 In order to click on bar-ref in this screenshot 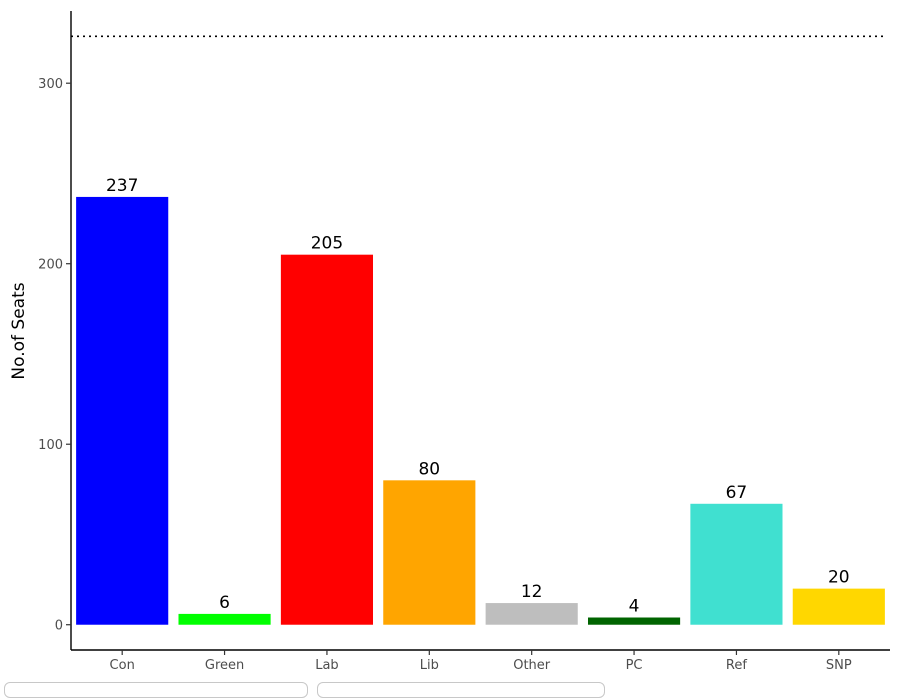, I will do `click(736, 564)`.